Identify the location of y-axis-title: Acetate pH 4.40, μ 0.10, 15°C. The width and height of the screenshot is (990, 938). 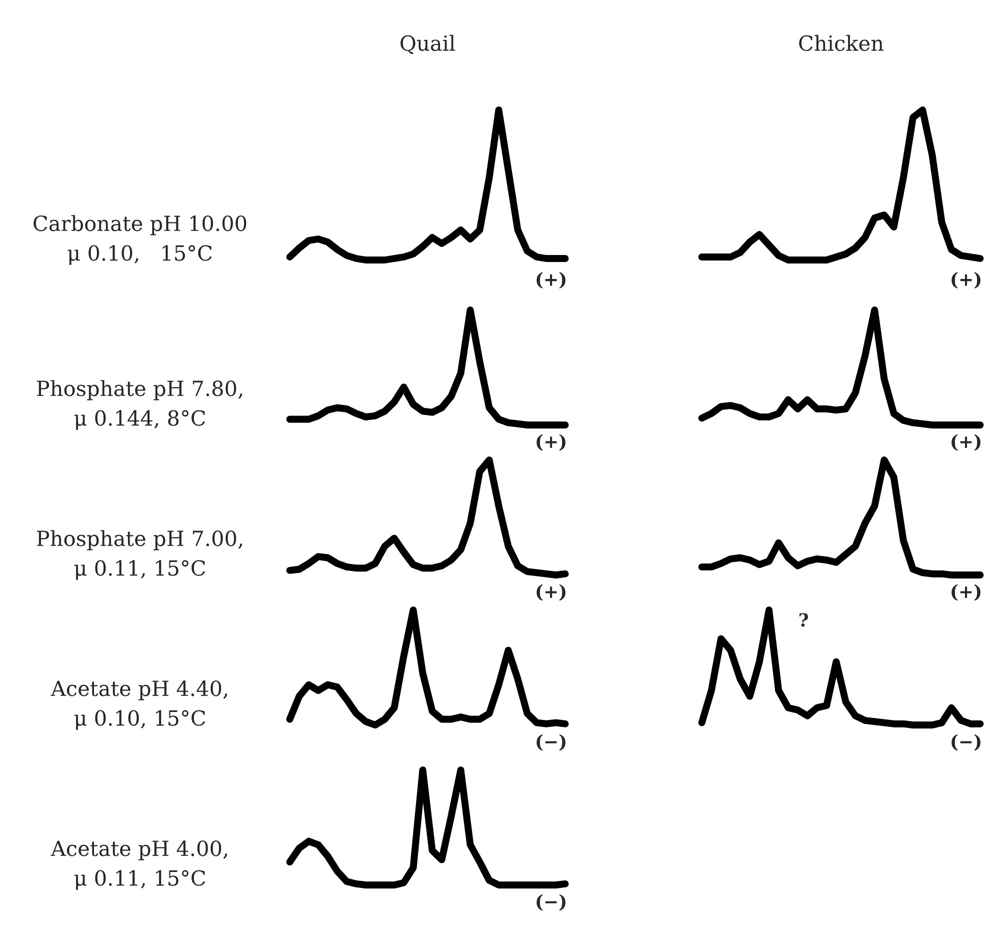
(139, 705).